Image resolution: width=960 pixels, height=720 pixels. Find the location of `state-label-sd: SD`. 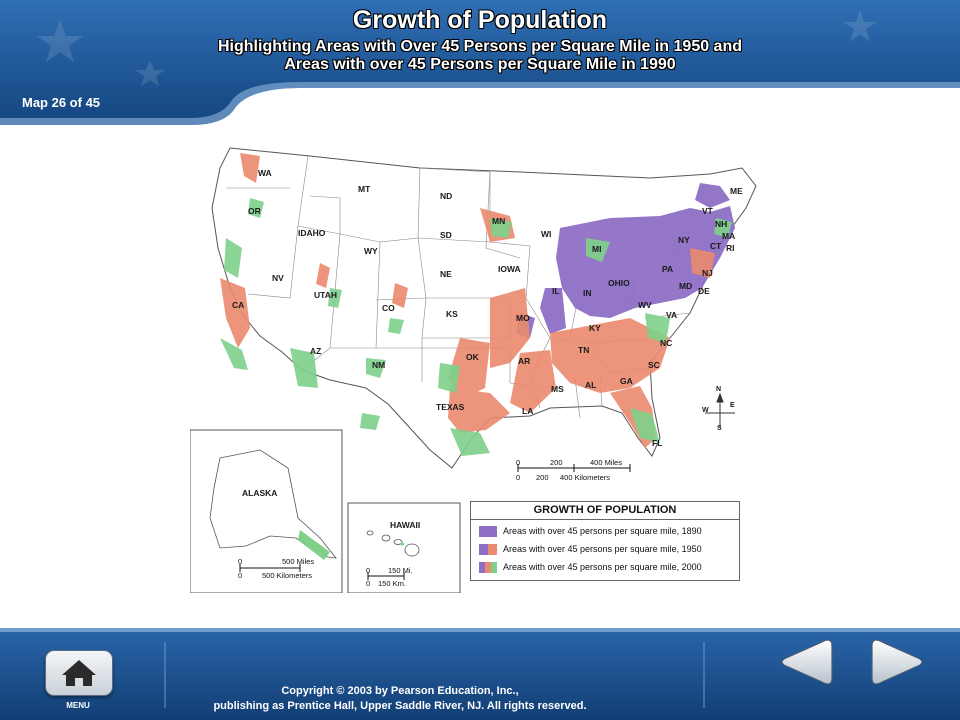

state-label-sd: SD is located at coordinates (446, 235).